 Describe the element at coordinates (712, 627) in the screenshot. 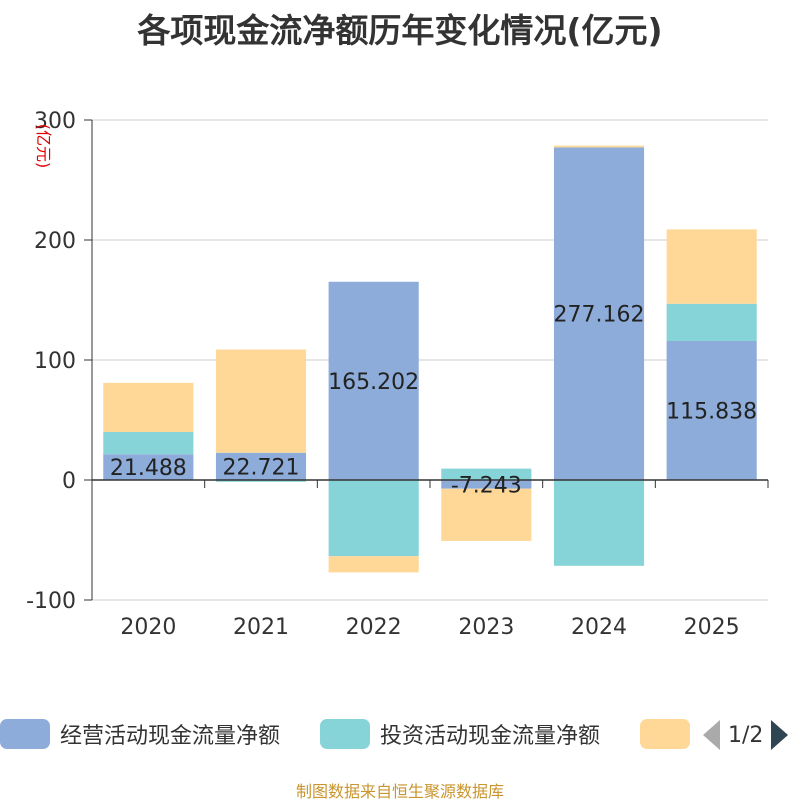

I see `x-tick-label: 2025` at that location.